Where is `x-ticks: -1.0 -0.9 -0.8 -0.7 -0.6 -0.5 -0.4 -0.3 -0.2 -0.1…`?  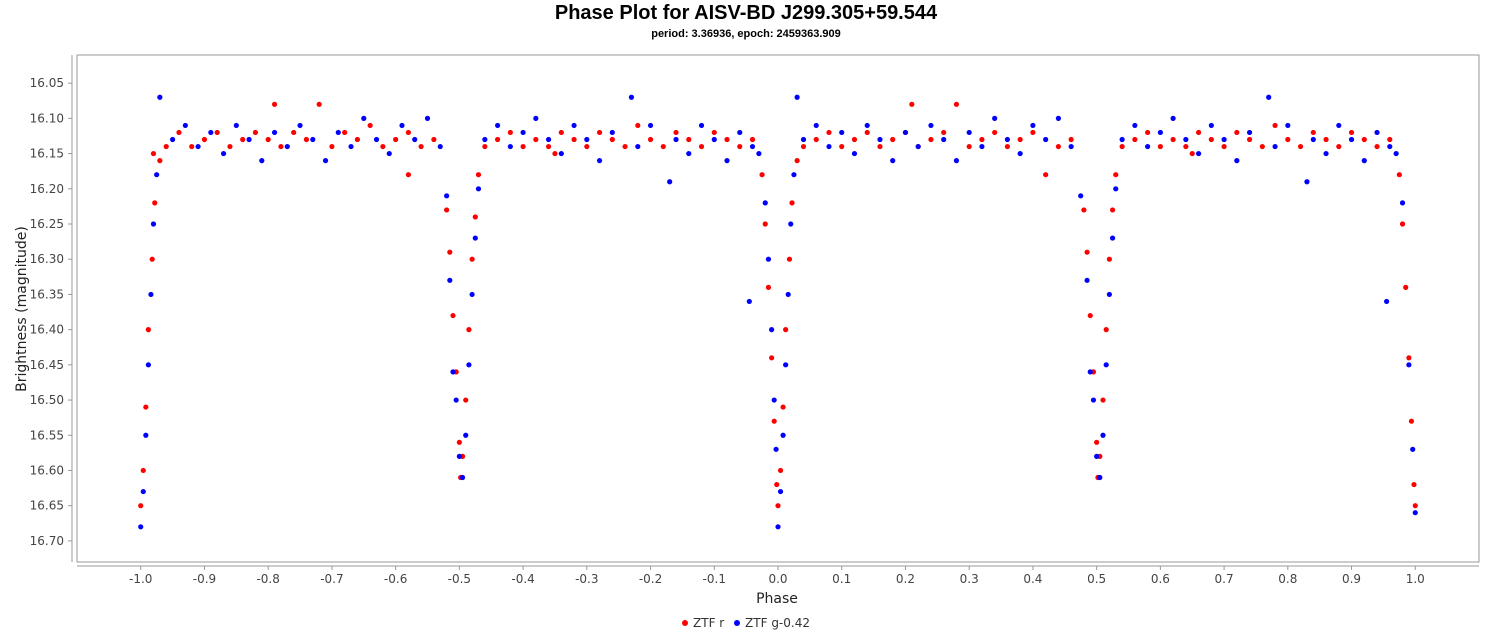
x-ticks: -1.0 -0.9 -0.8 -0.7 -0.6 -0.5 -0.4 -0.3 -0.2 -0.1… is located at coordinates (777, 576).